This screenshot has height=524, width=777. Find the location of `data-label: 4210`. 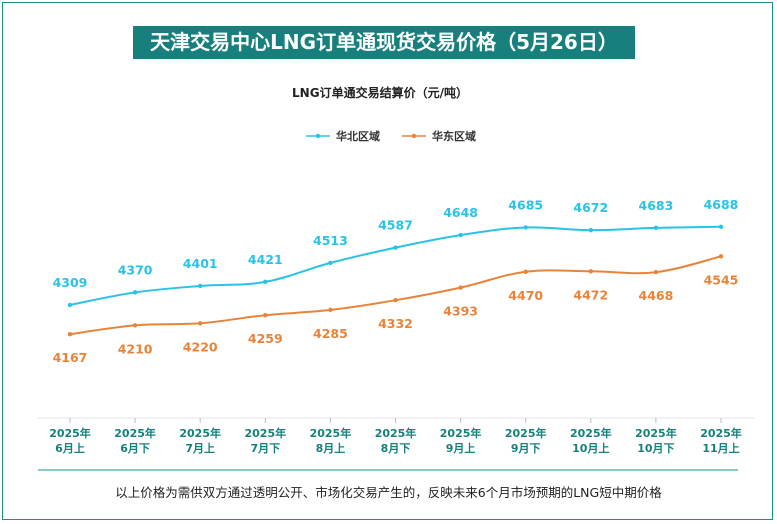

data-label: 4210 is located at coordinates (135, 348).